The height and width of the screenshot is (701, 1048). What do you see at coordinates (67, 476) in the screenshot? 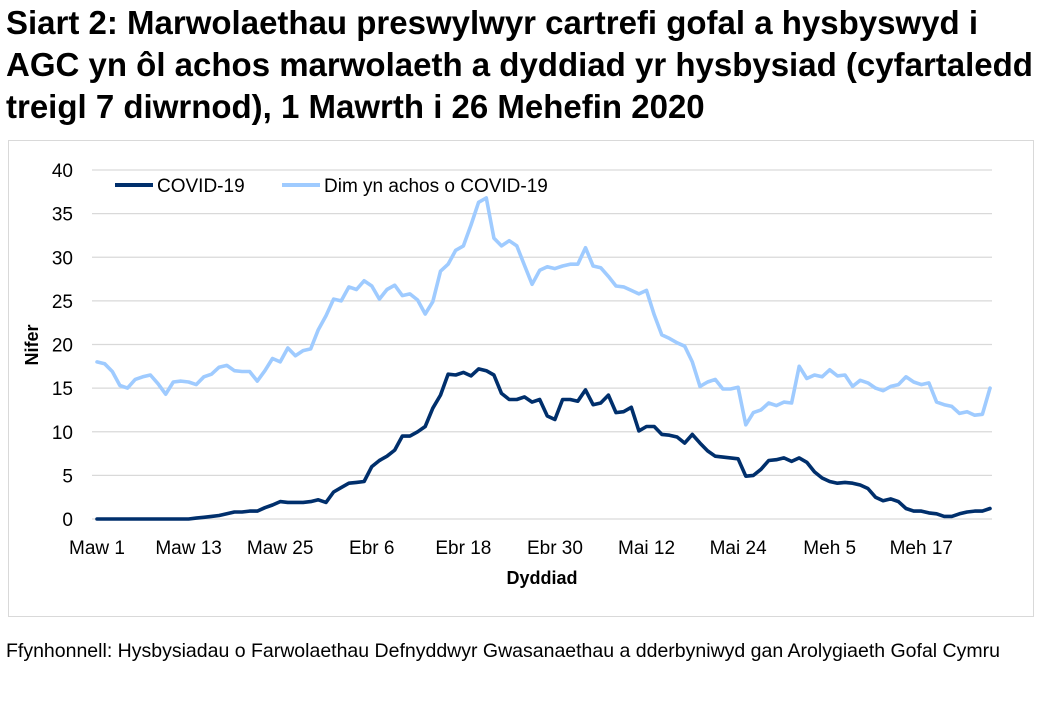
I see `y-tick-label: 5` at bounding box center [67, 476].